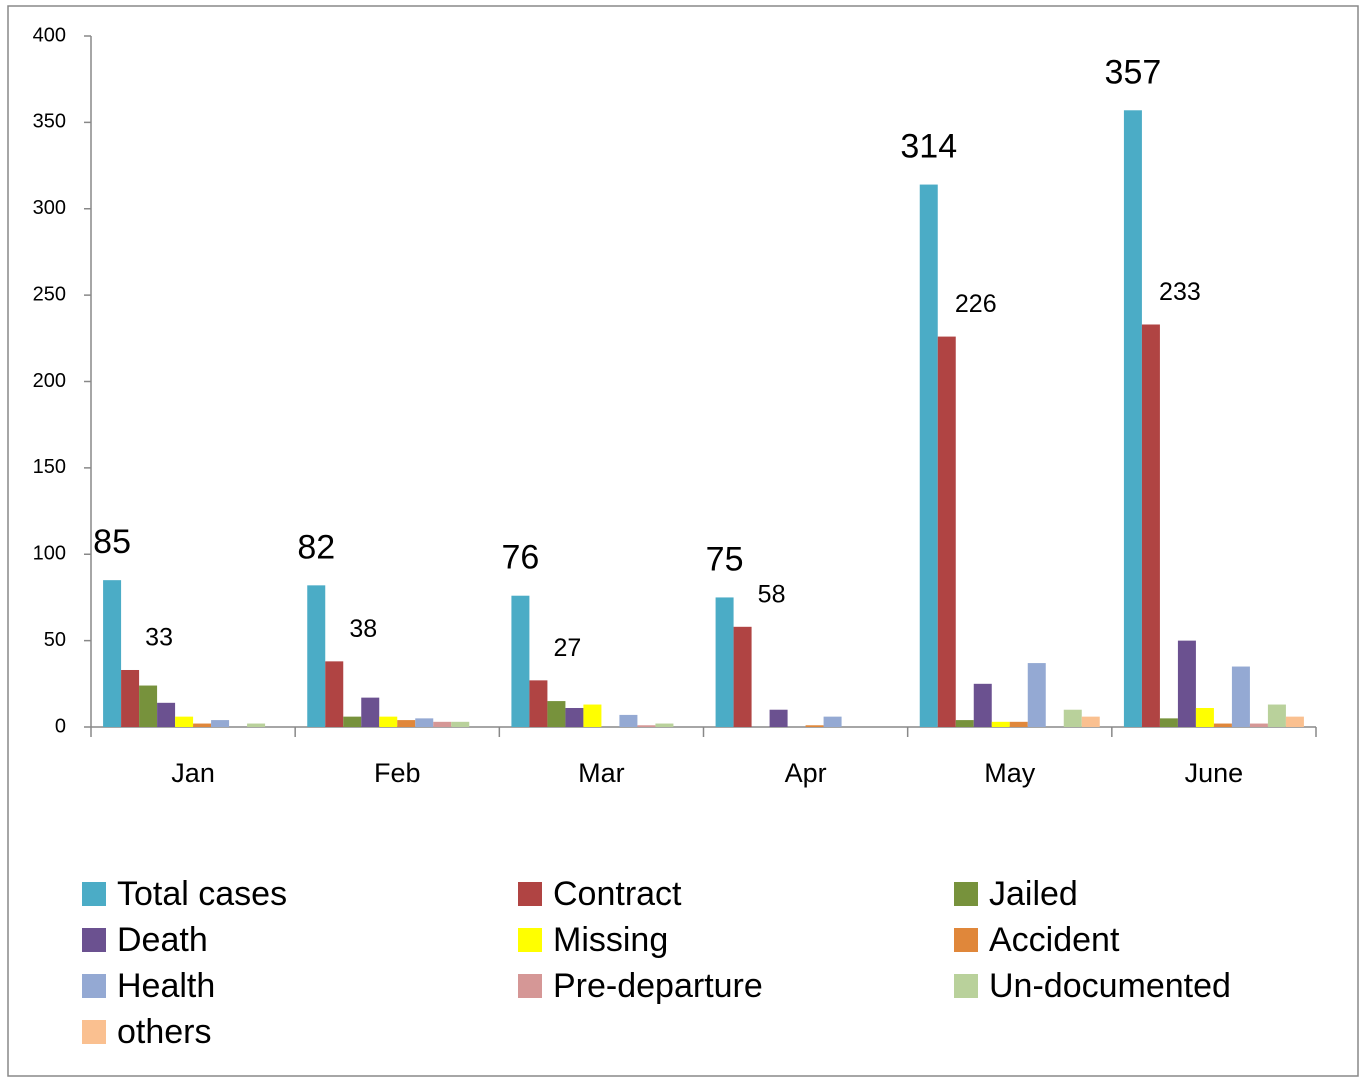 The height and width of the screenshot is (1078, 1366). What do you see at coordinates (1054, 940) in the screenshot?
I see `legend-label: Accident` at bounding box center [1054, 940].